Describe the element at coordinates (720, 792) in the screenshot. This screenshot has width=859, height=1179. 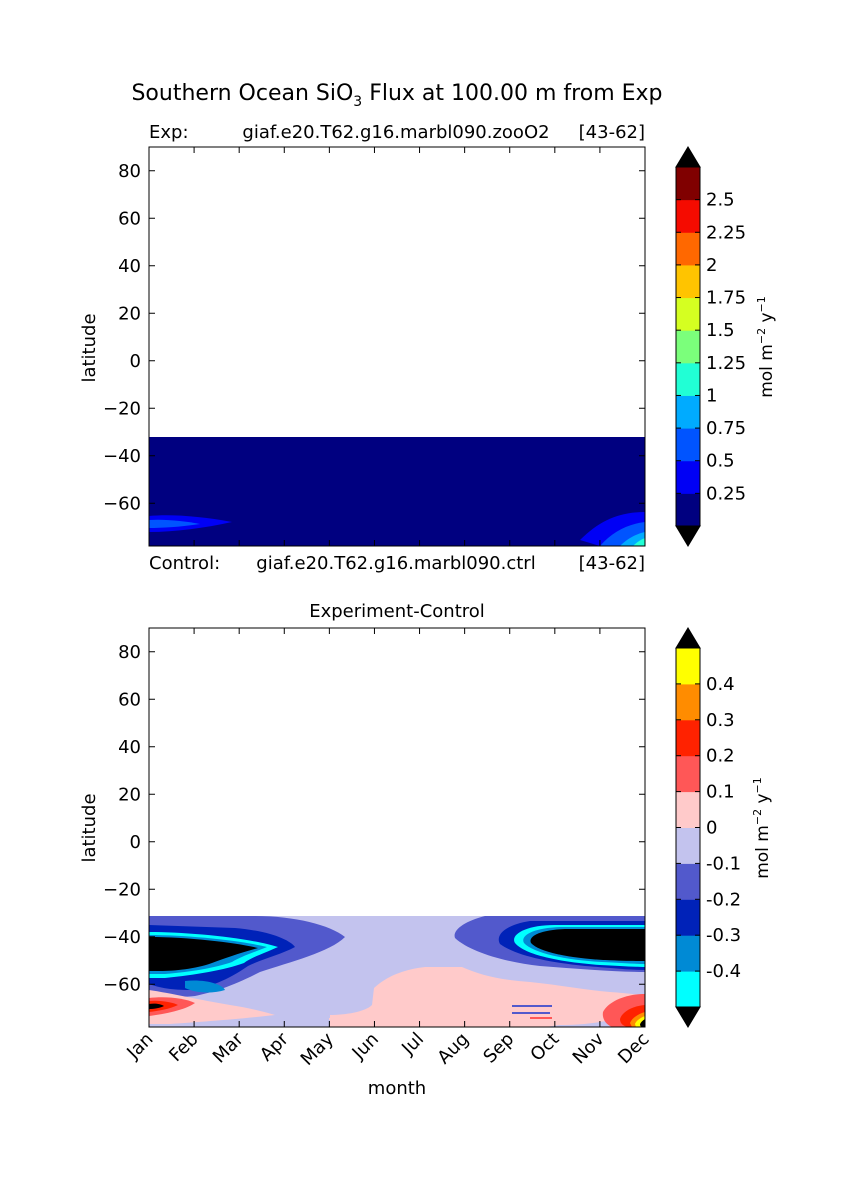
I see `colorbar-tick-label: 0.1` at that location.